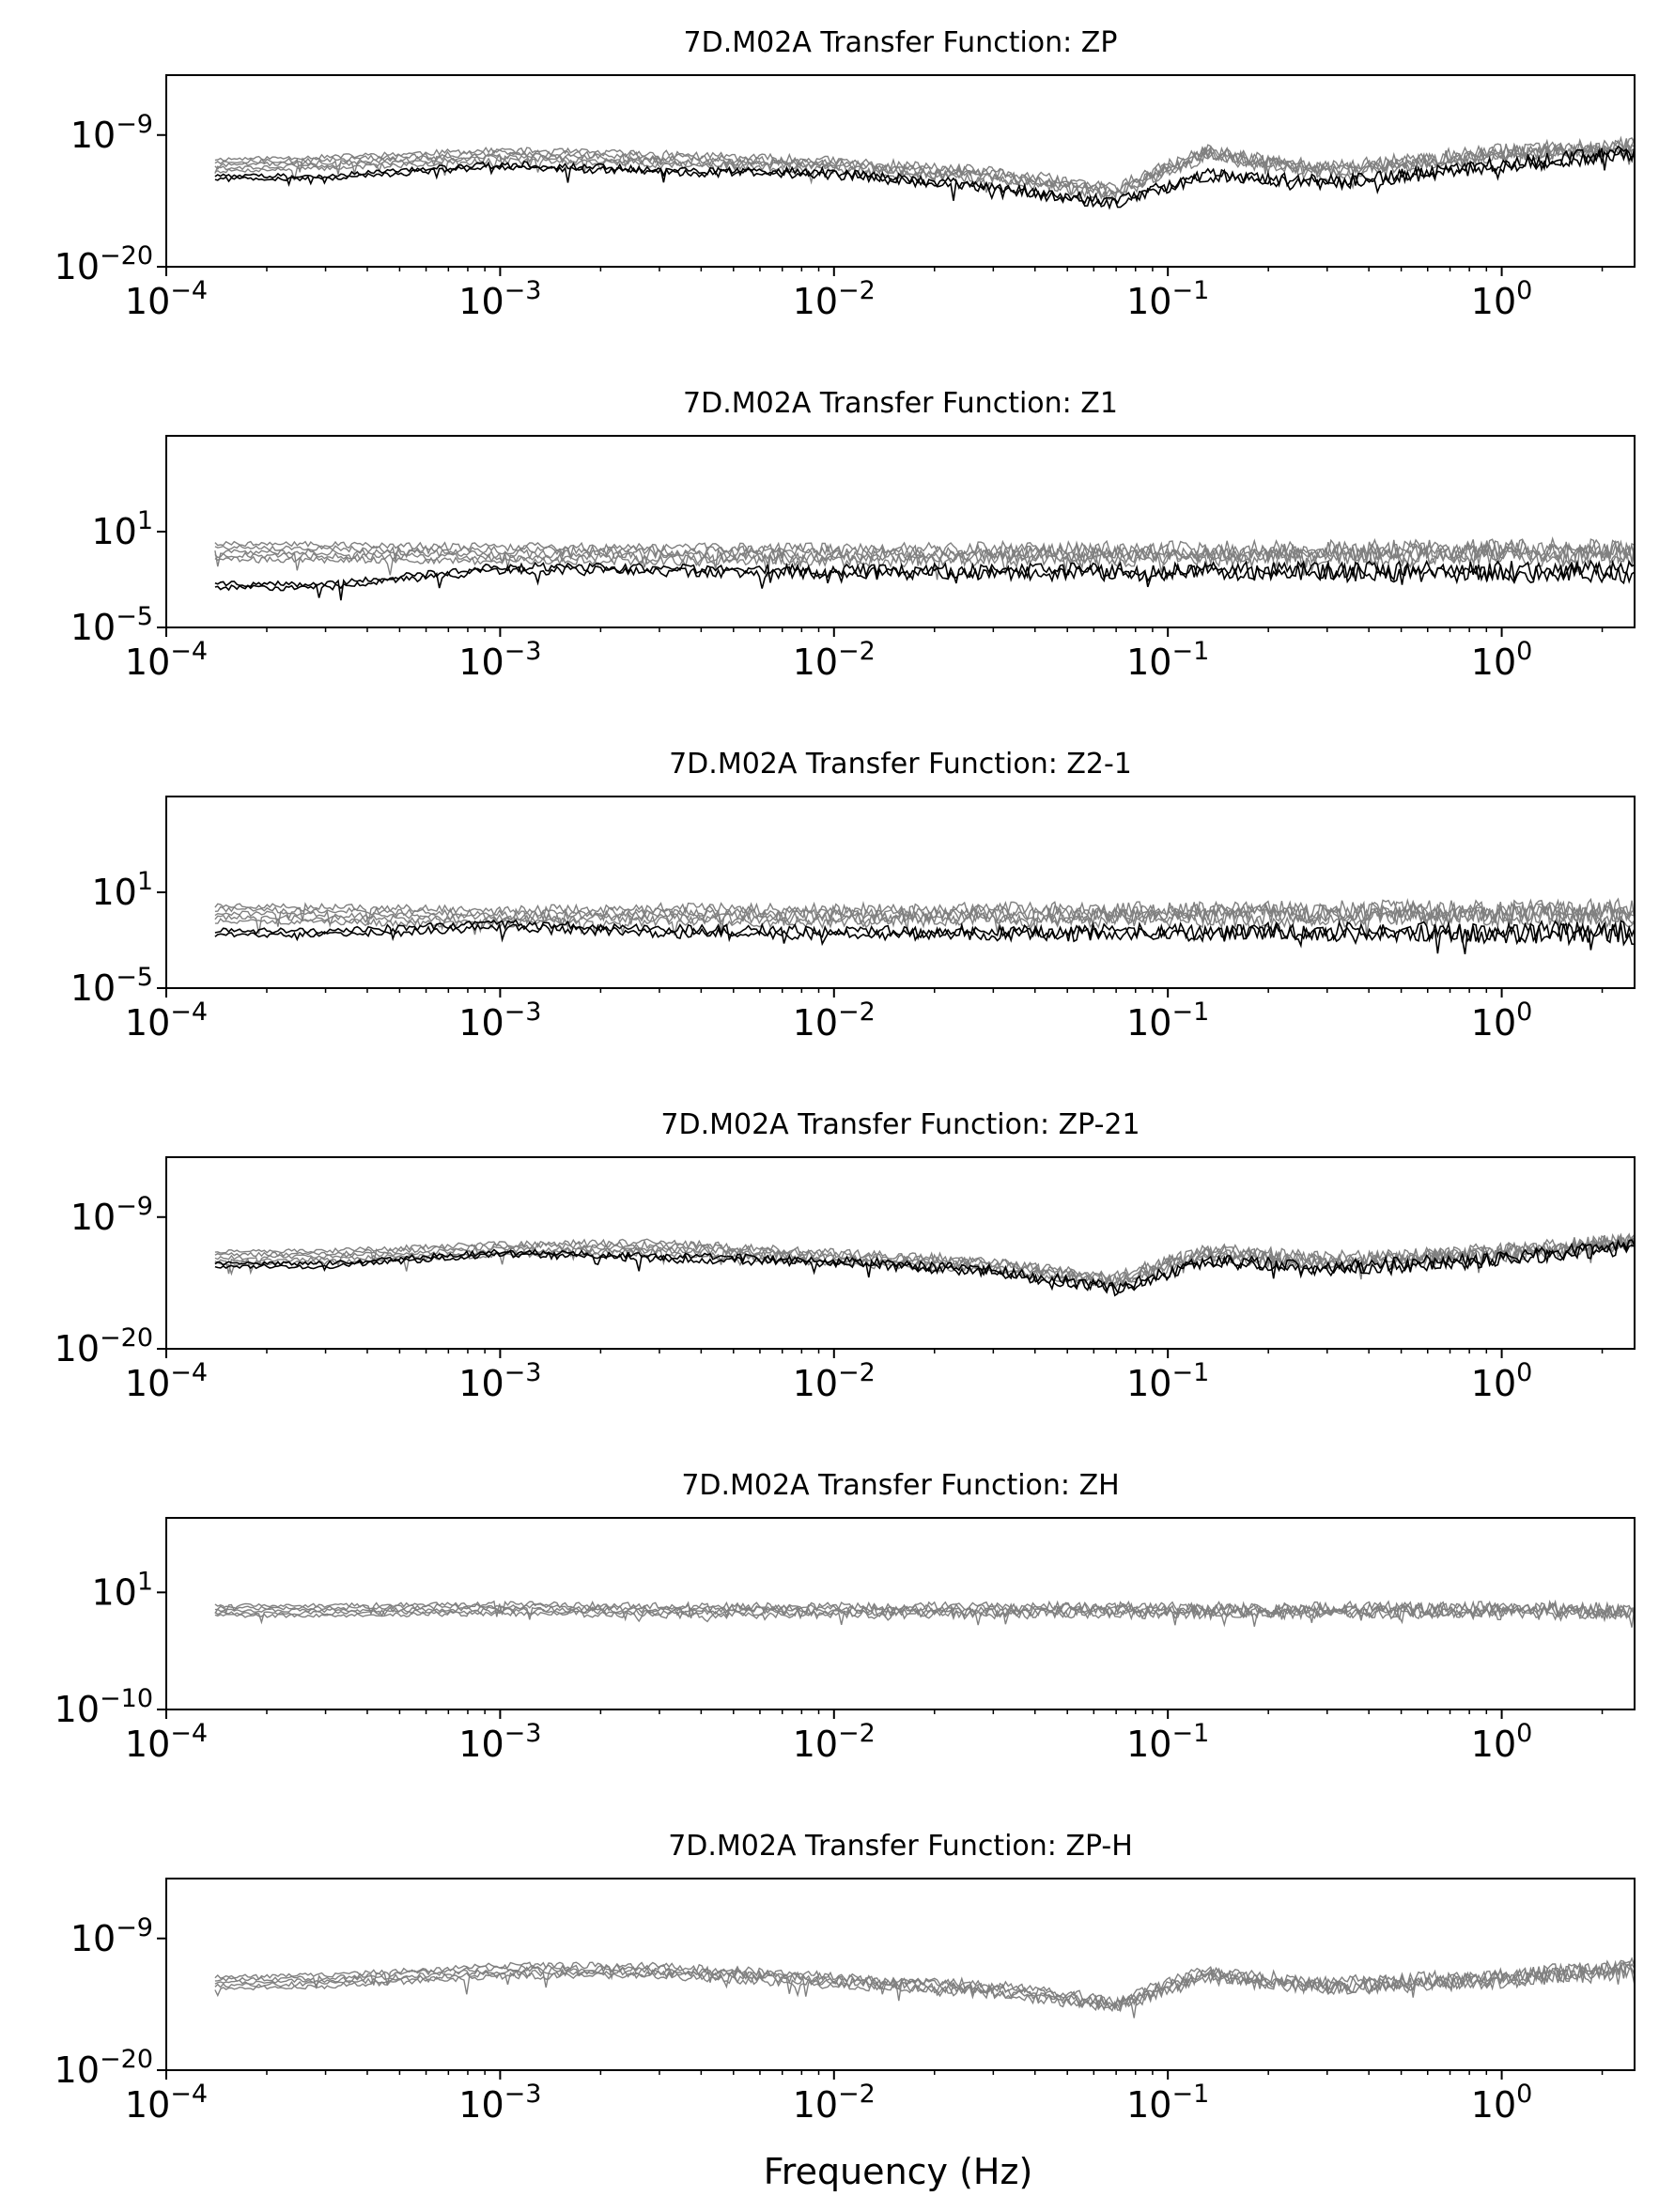 The image size is (1659, 2212). I want to click on subplot-title: 7D.M02A Transfer Function: ZH, so click(900, 1486).